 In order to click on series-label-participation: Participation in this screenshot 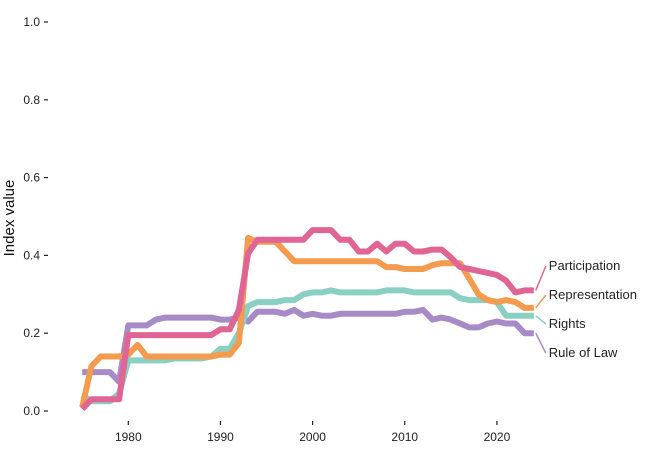, I will do `click(585, 265)`.